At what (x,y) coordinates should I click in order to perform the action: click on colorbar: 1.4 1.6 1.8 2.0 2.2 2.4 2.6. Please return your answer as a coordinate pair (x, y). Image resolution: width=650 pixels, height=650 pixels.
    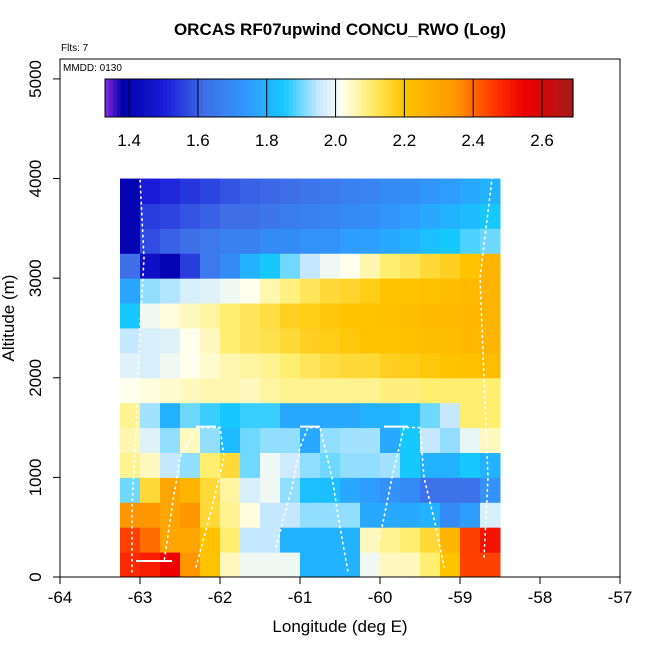
    Looking at the image, I should click on (339, 114).